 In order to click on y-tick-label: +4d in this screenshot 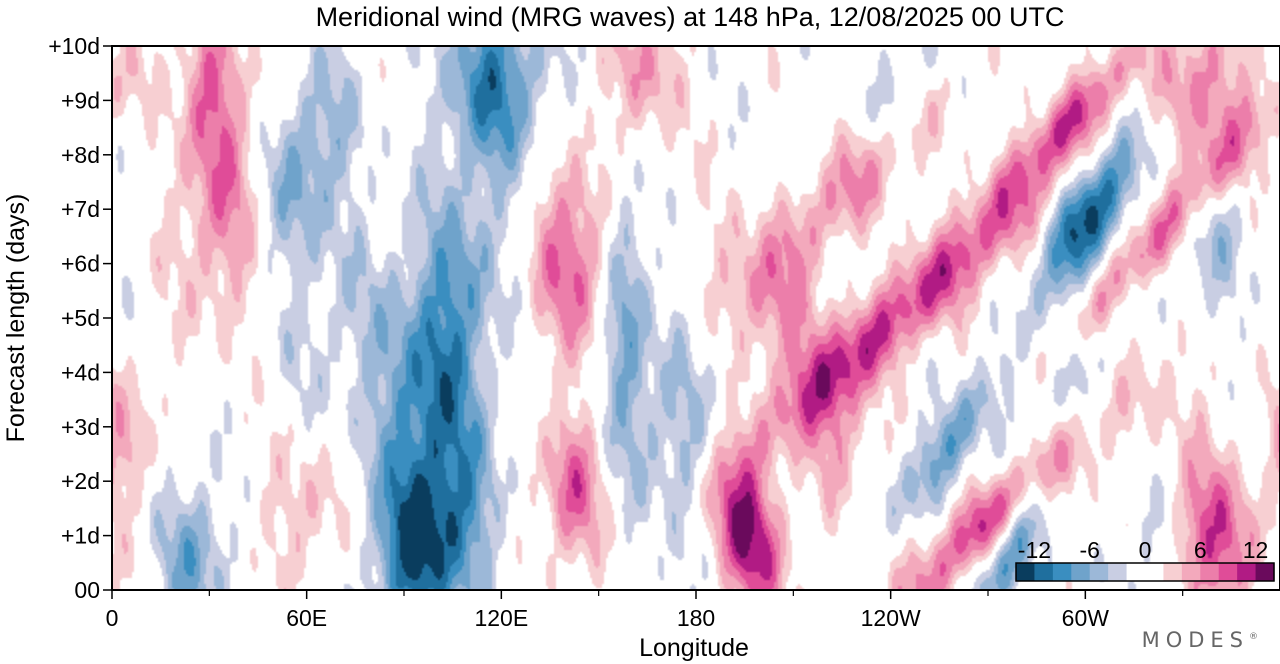, I will do `click(80, 372)`.